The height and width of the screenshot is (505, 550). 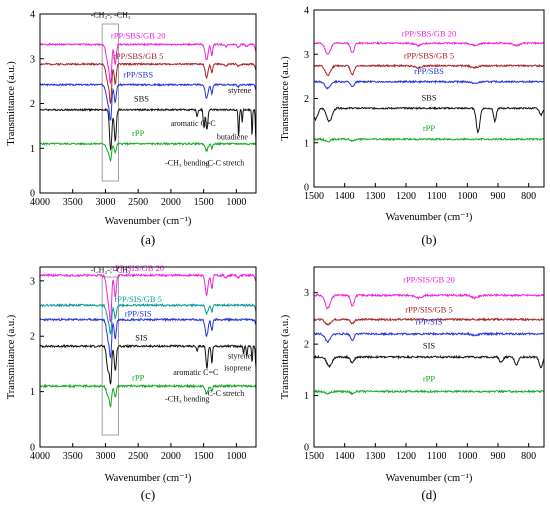 I want to click on series-label: rPP/SBS/GB 20, so click(x=429, y=34).